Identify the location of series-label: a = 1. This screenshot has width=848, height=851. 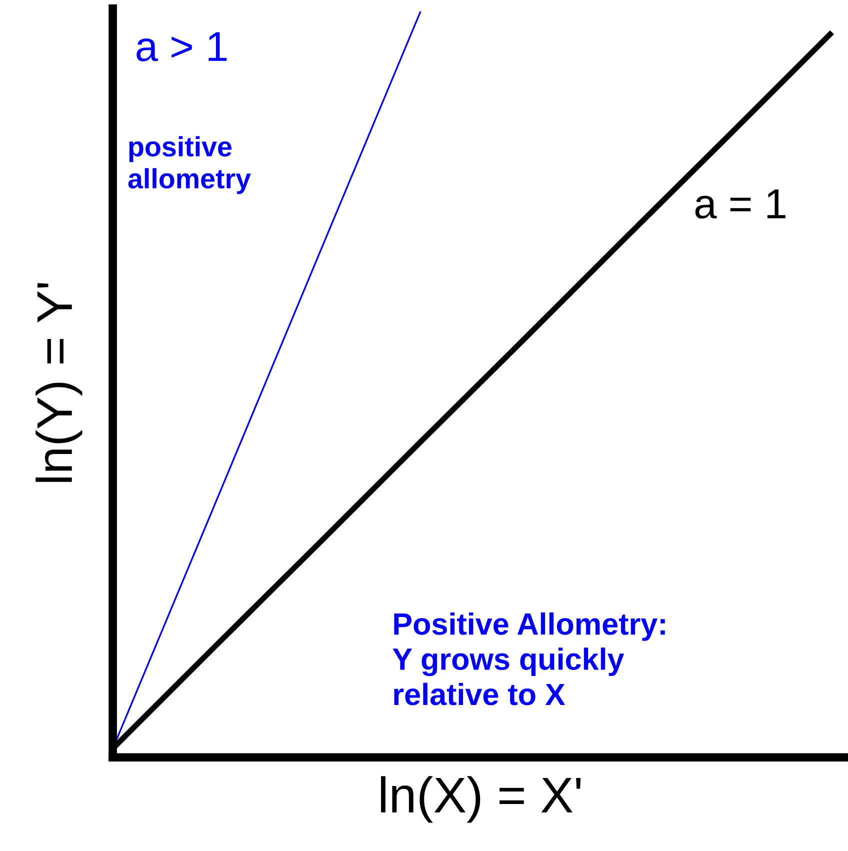
(740, 204).